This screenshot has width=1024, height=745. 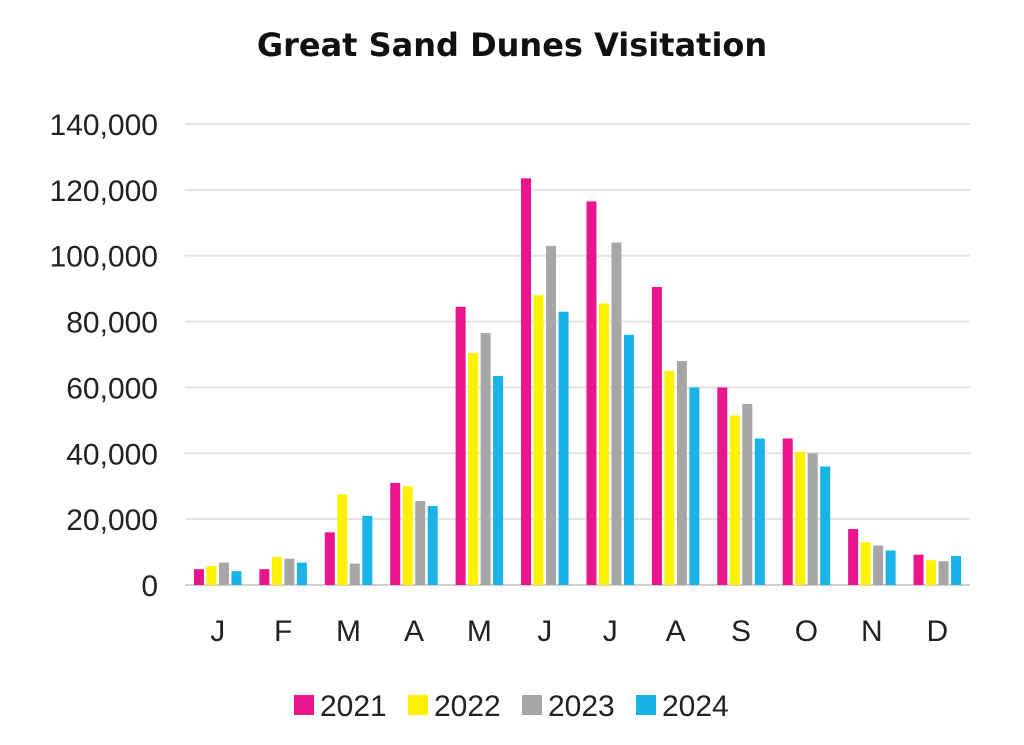 I want to click on legend-label: 2021, so click(x=353, y=706).